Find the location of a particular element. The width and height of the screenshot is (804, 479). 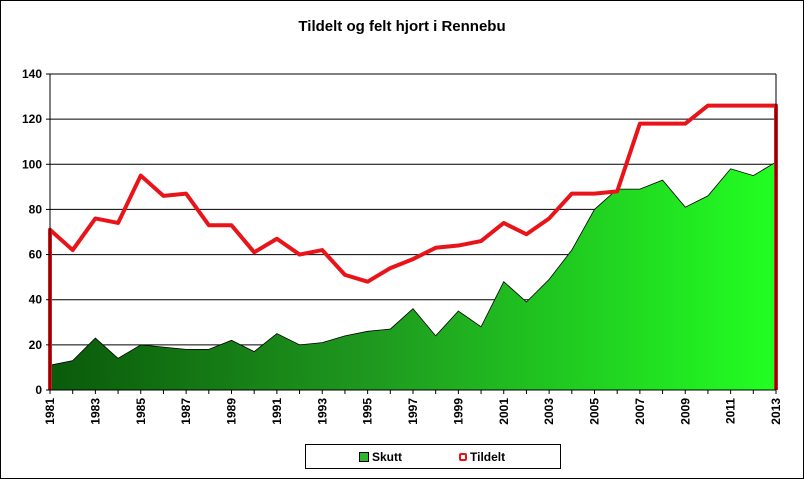

ytick-label-140: 140 is located at coordinates (32, 74).